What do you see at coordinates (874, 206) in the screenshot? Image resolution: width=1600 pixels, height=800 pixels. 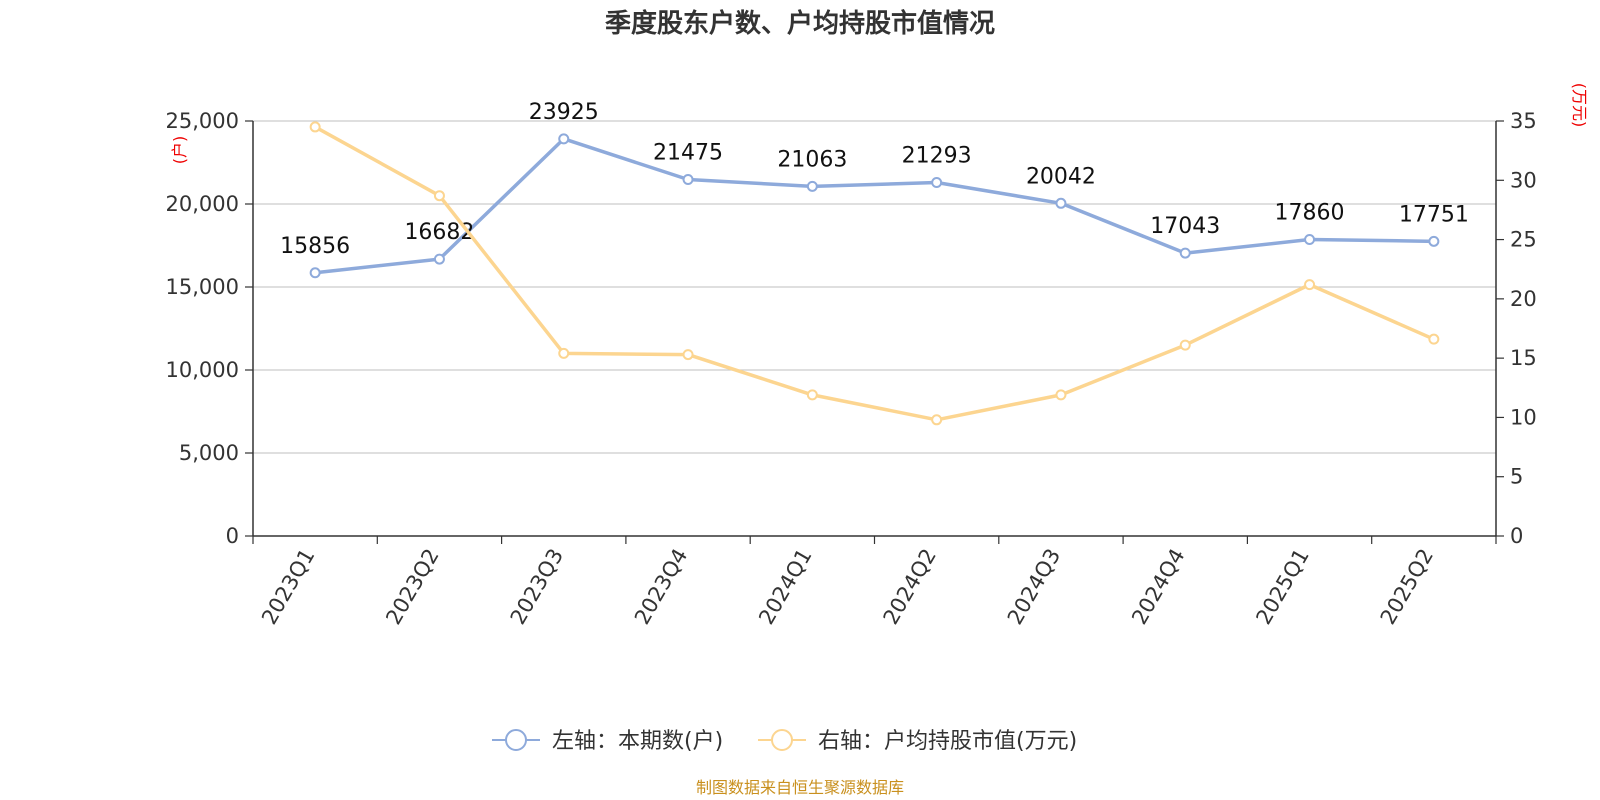 I see `households-line` at bounding box center [874, 206].